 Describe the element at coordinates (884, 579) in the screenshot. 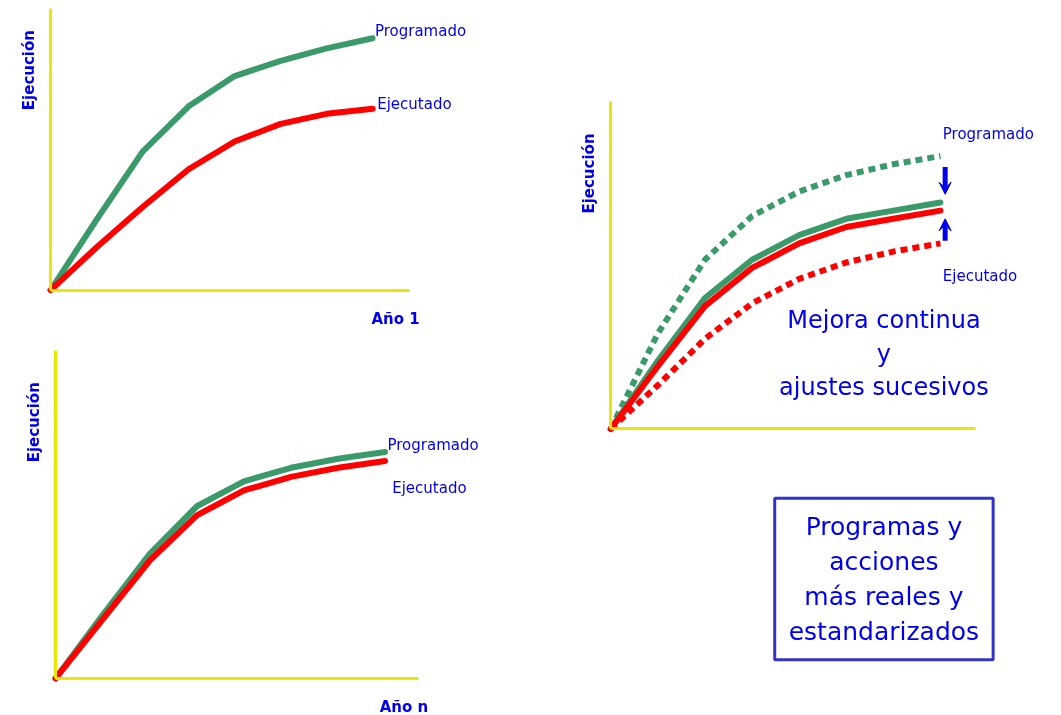

I see `text: Programas y acciones más reales y estandarizados` at that location.